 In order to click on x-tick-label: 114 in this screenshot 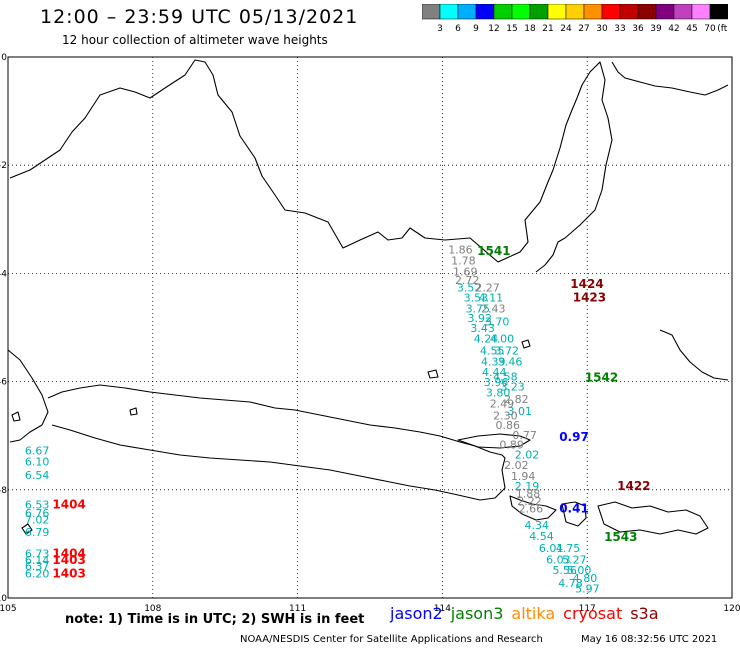, I will do `click(442, 609)`.